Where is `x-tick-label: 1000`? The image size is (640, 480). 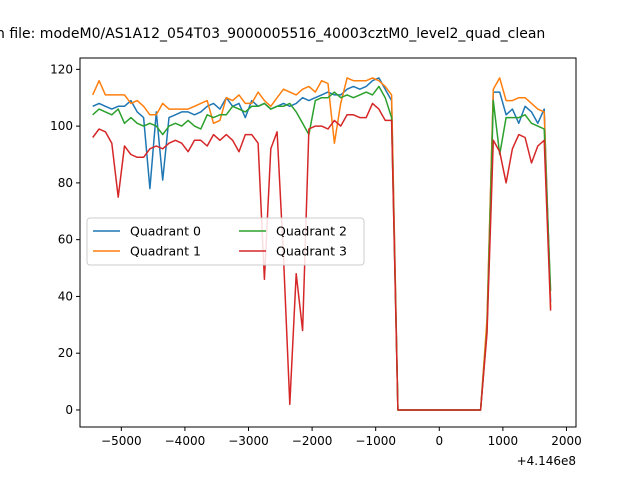
x-tick-label: 1000 is located at coordinates (503, 441).